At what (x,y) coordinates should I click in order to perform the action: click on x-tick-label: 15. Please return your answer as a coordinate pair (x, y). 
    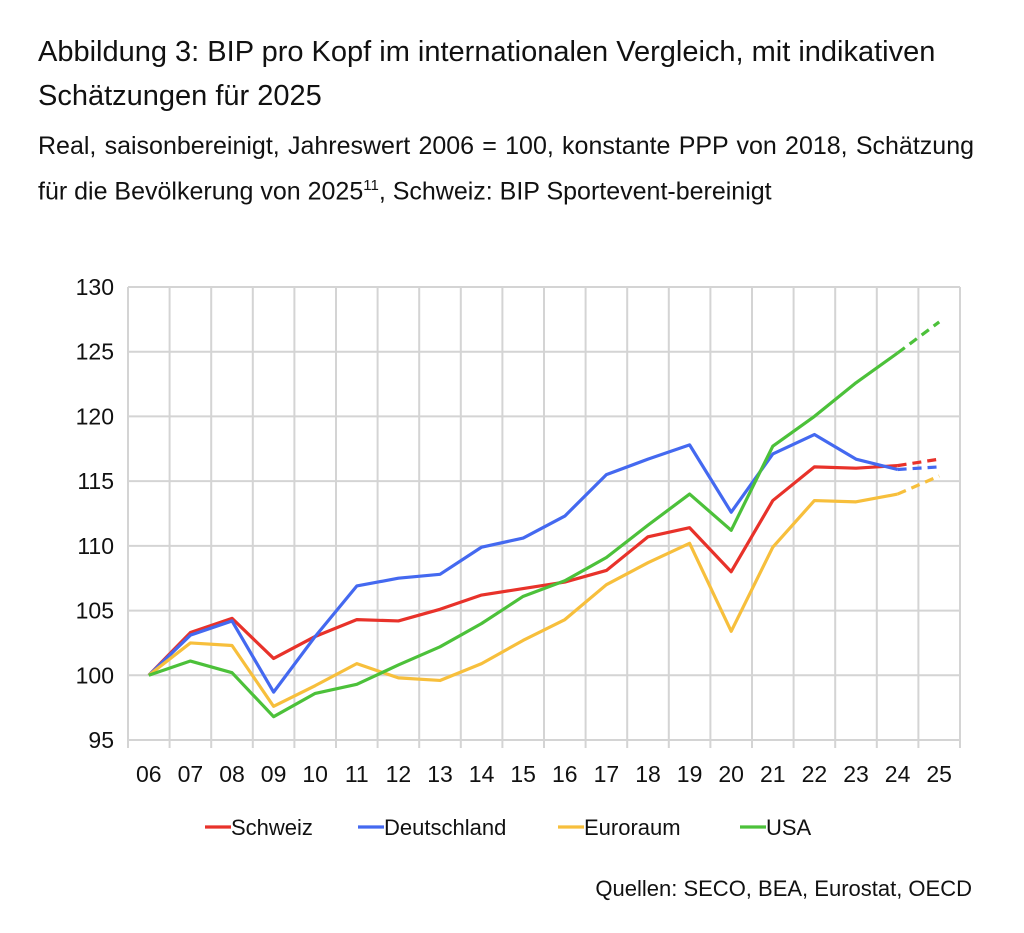
    Looking at the image, I should click on (523, 774).